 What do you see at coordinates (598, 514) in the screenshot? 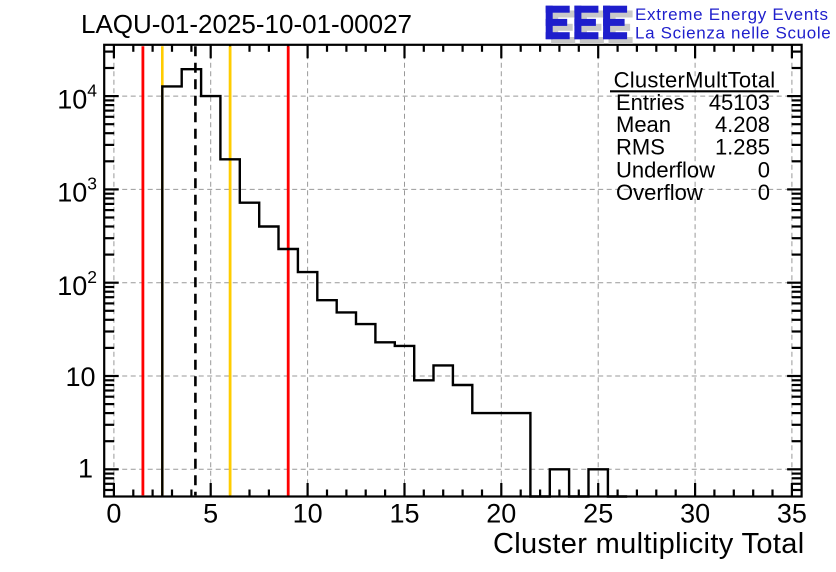
I see `svg-text: 25` at bounding box center [598, 514].